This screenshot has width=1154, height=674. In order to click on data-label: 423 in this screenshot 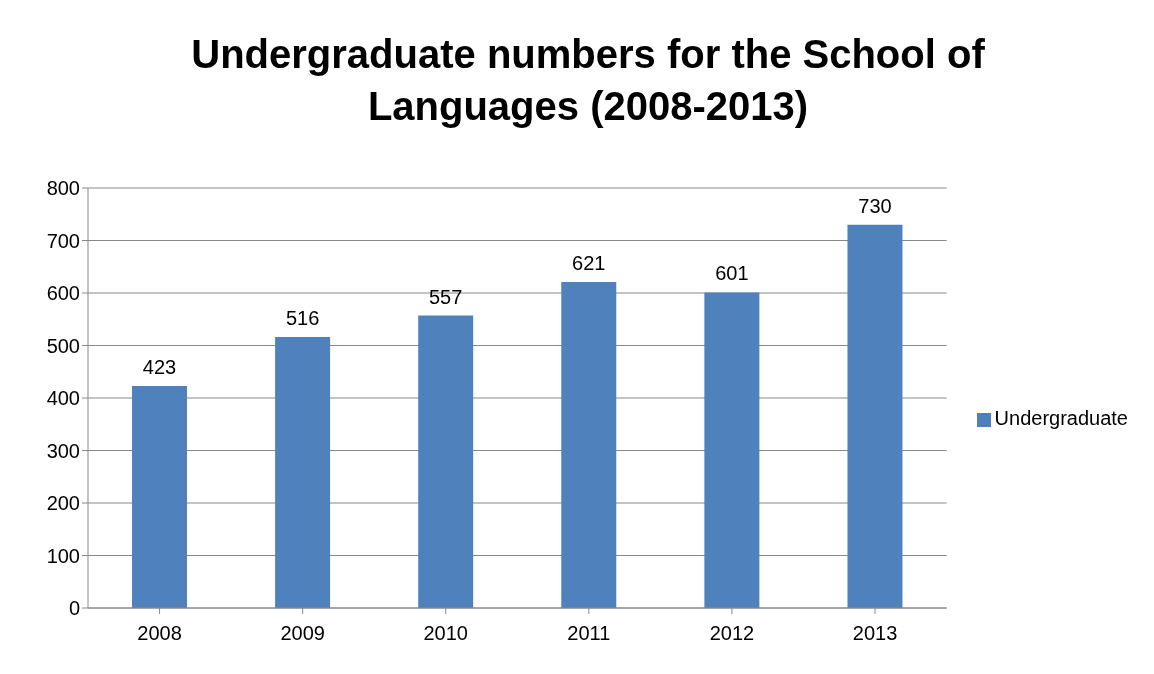, I will do `click(159, 366)`.